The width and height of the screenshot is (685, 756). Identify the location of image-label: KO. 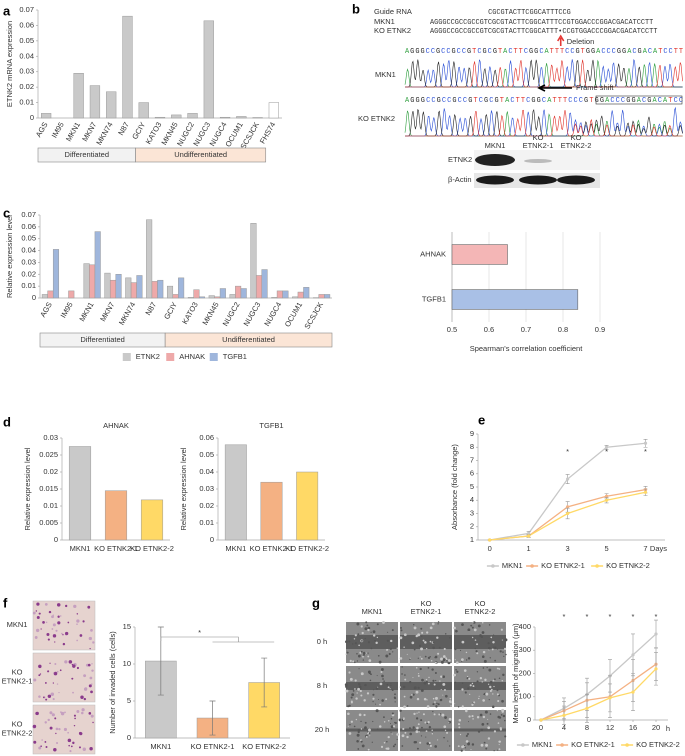
(17, 723).